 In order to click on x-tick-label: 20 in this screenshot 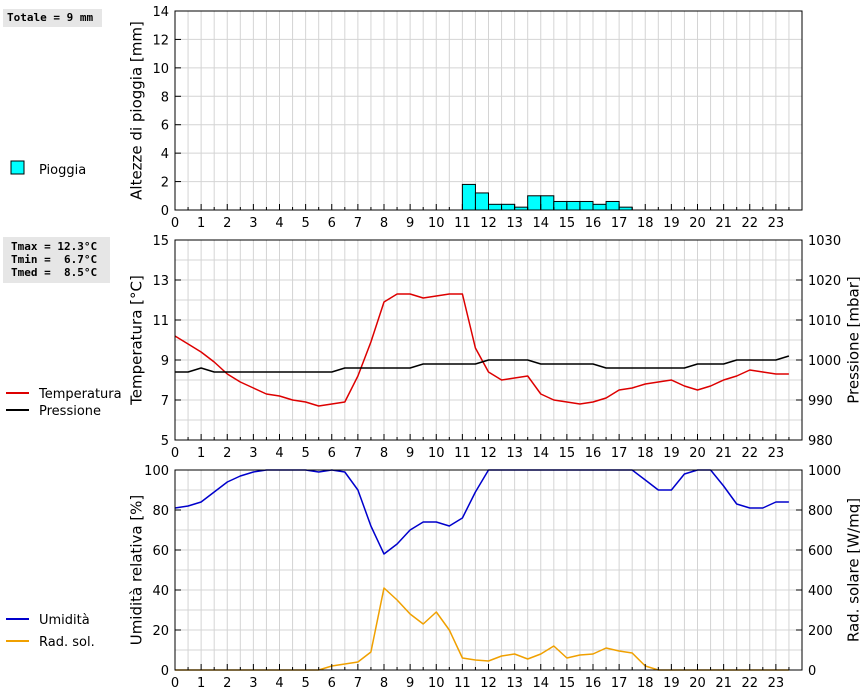, I will do `click(697, 453)`.